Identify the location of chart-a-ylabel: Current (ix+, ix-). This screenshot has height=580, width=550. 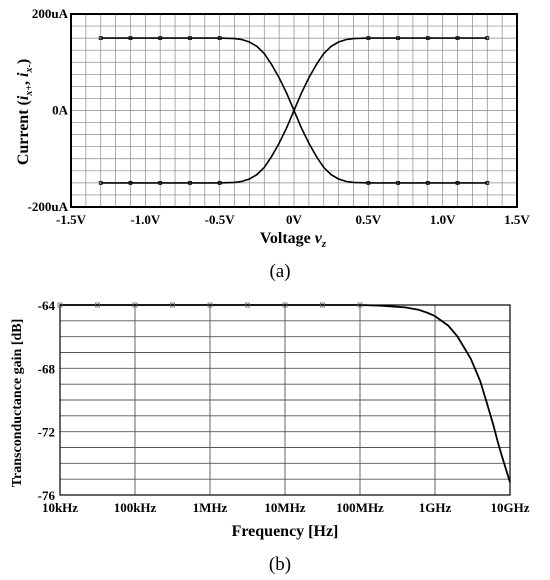
(25, 112).